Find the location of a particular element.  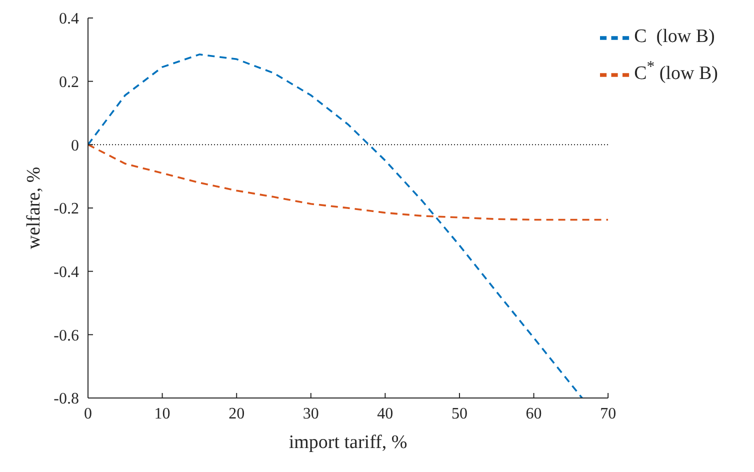

x-tick-label: 20 is located at coordinates (236, 413).